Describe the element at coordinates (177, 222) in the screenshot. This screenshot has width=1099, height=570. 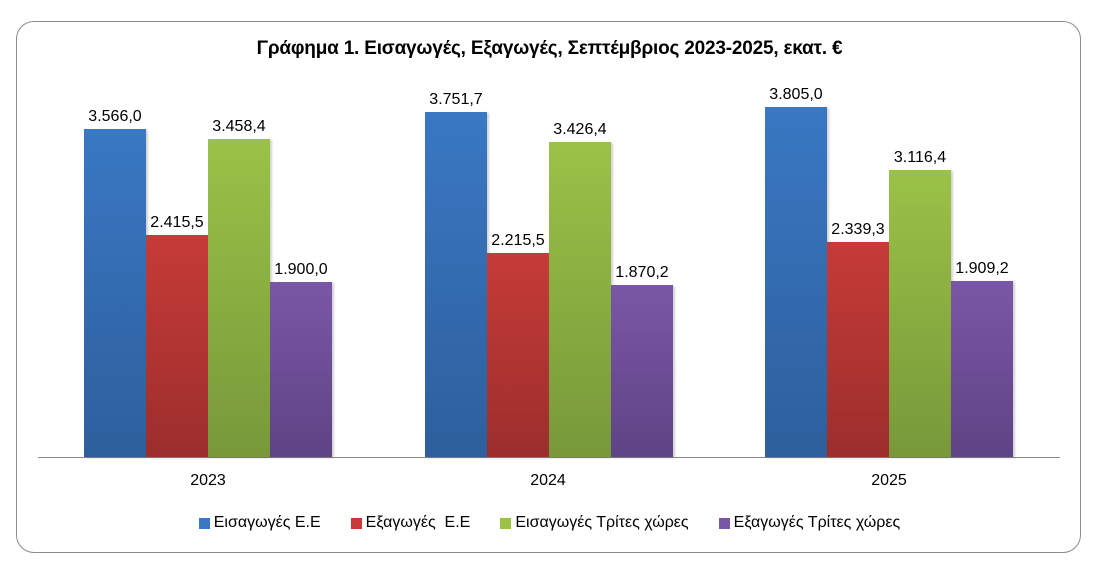
I see `data-label: 2.415,5` at that location.